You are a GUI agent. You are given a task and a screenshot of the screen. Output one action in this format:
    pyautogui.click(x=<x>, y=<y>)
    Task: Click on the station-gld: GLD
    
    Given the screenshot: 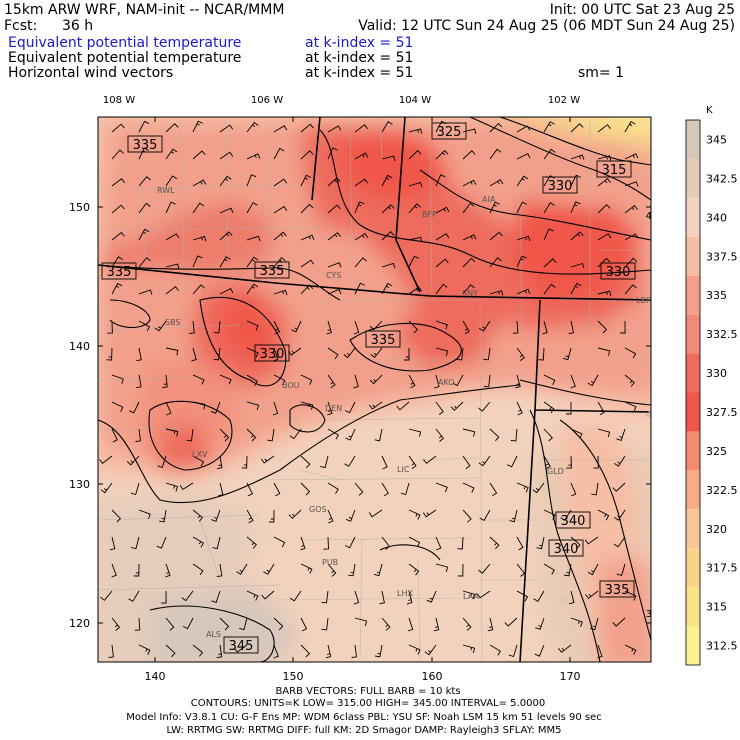 What is the action you would take?
    pyautogui.click(x=555, y=471)
    